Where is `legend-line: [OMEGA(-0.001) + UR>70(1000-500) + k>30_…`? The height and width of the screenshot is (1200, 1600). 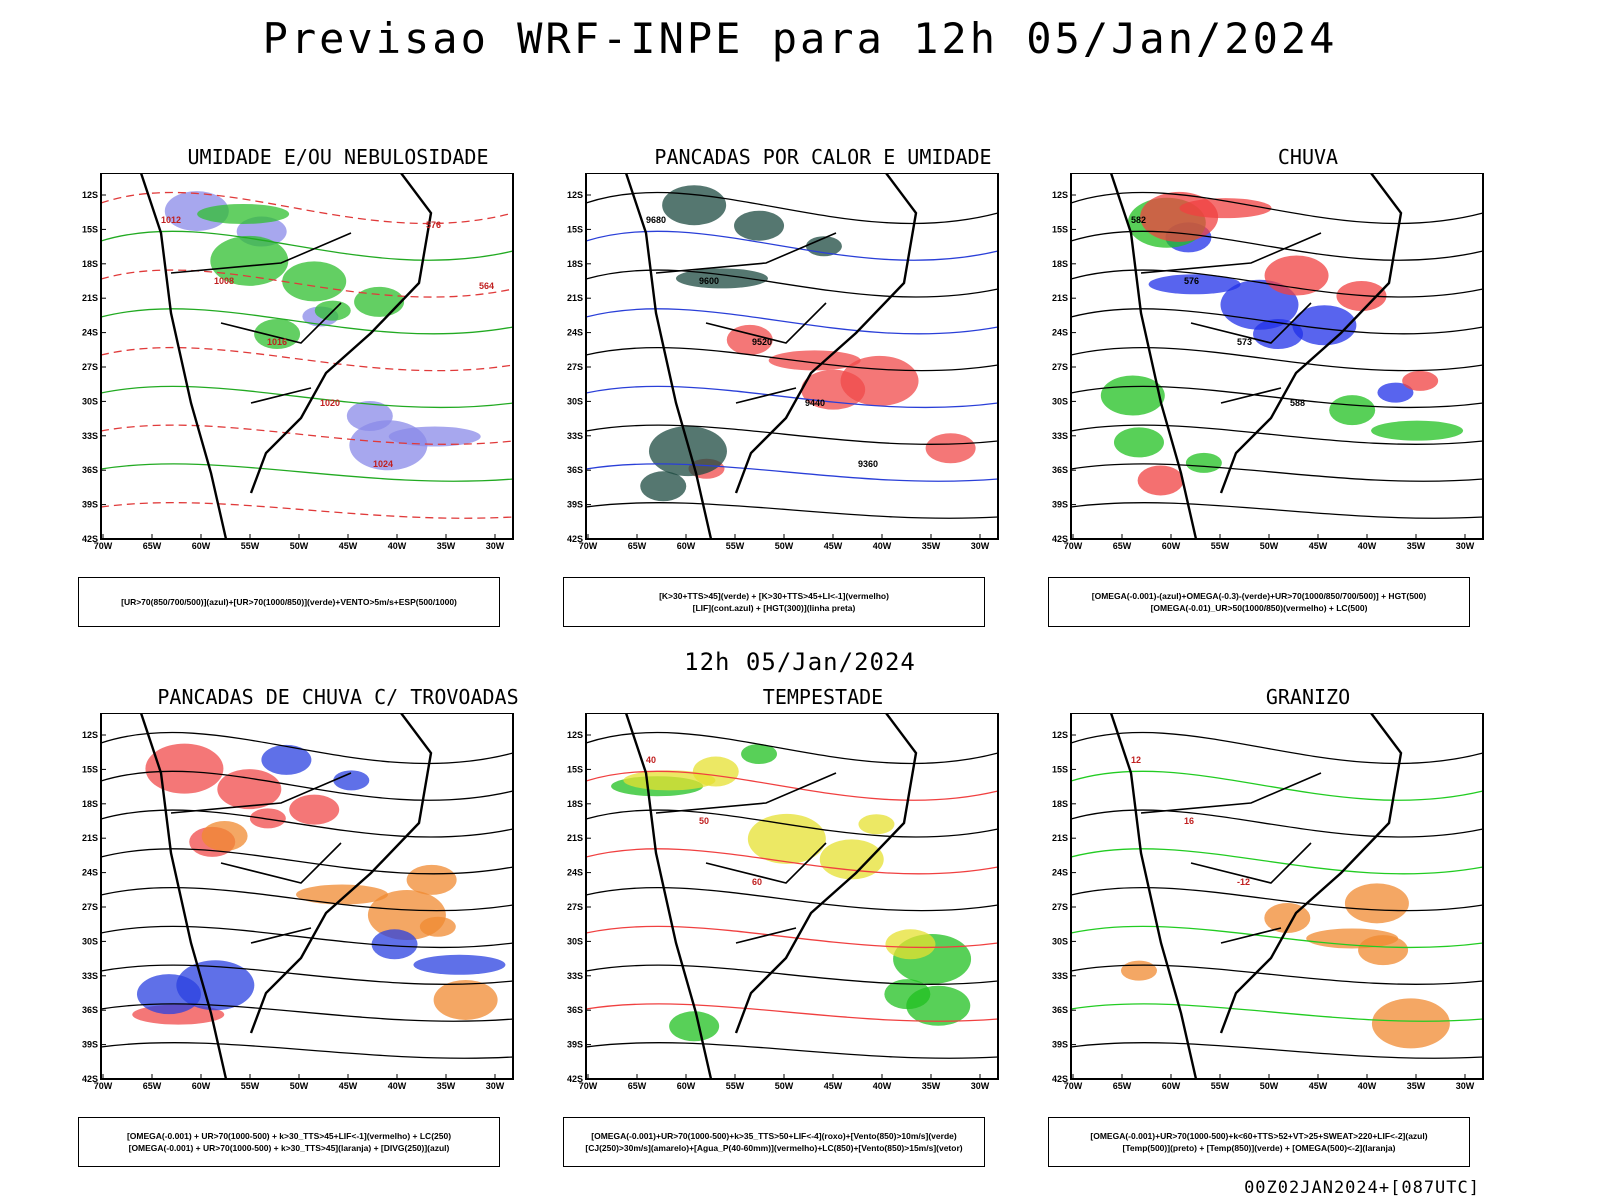 legend-line: [OMEGA(-0.001) + UR>70(1000-500) + k>30_… is located at coordinates (289, 1136).